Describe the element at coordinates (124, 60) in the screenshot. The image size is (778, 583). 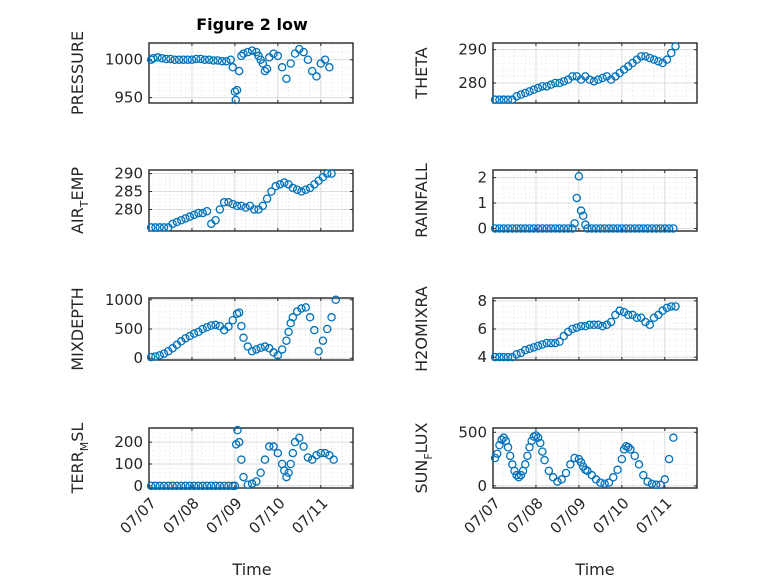
I see `y-tick-label: 1000` at that location.